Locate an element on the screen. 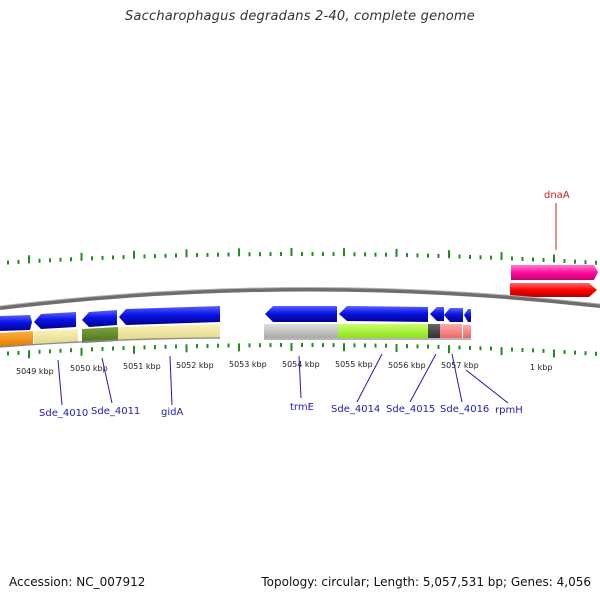  gene-arrow-trmE is located at coordinates (301, 314).